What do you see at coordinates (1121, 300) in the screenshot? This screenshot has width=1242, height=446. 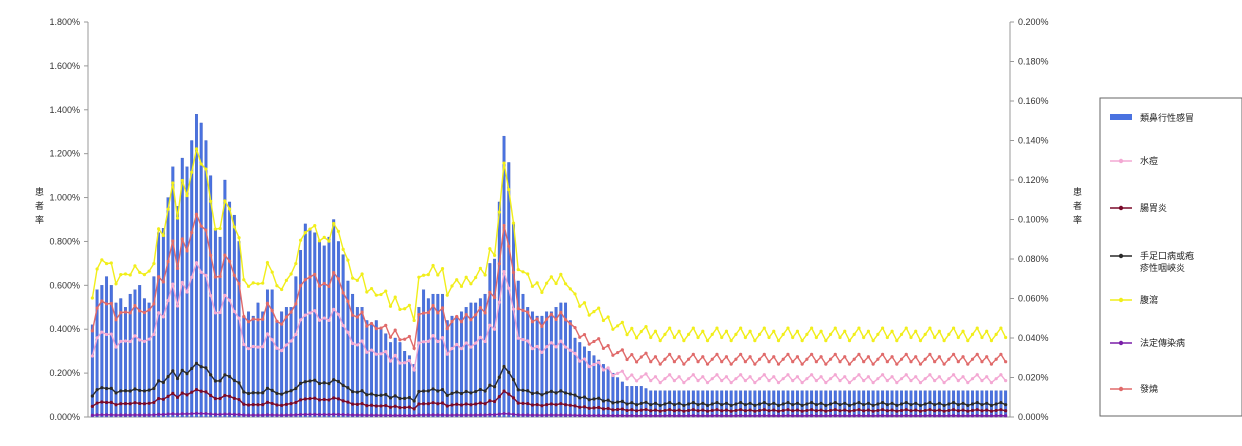 I see `legend-marker` at bounding box center [1121, 300].